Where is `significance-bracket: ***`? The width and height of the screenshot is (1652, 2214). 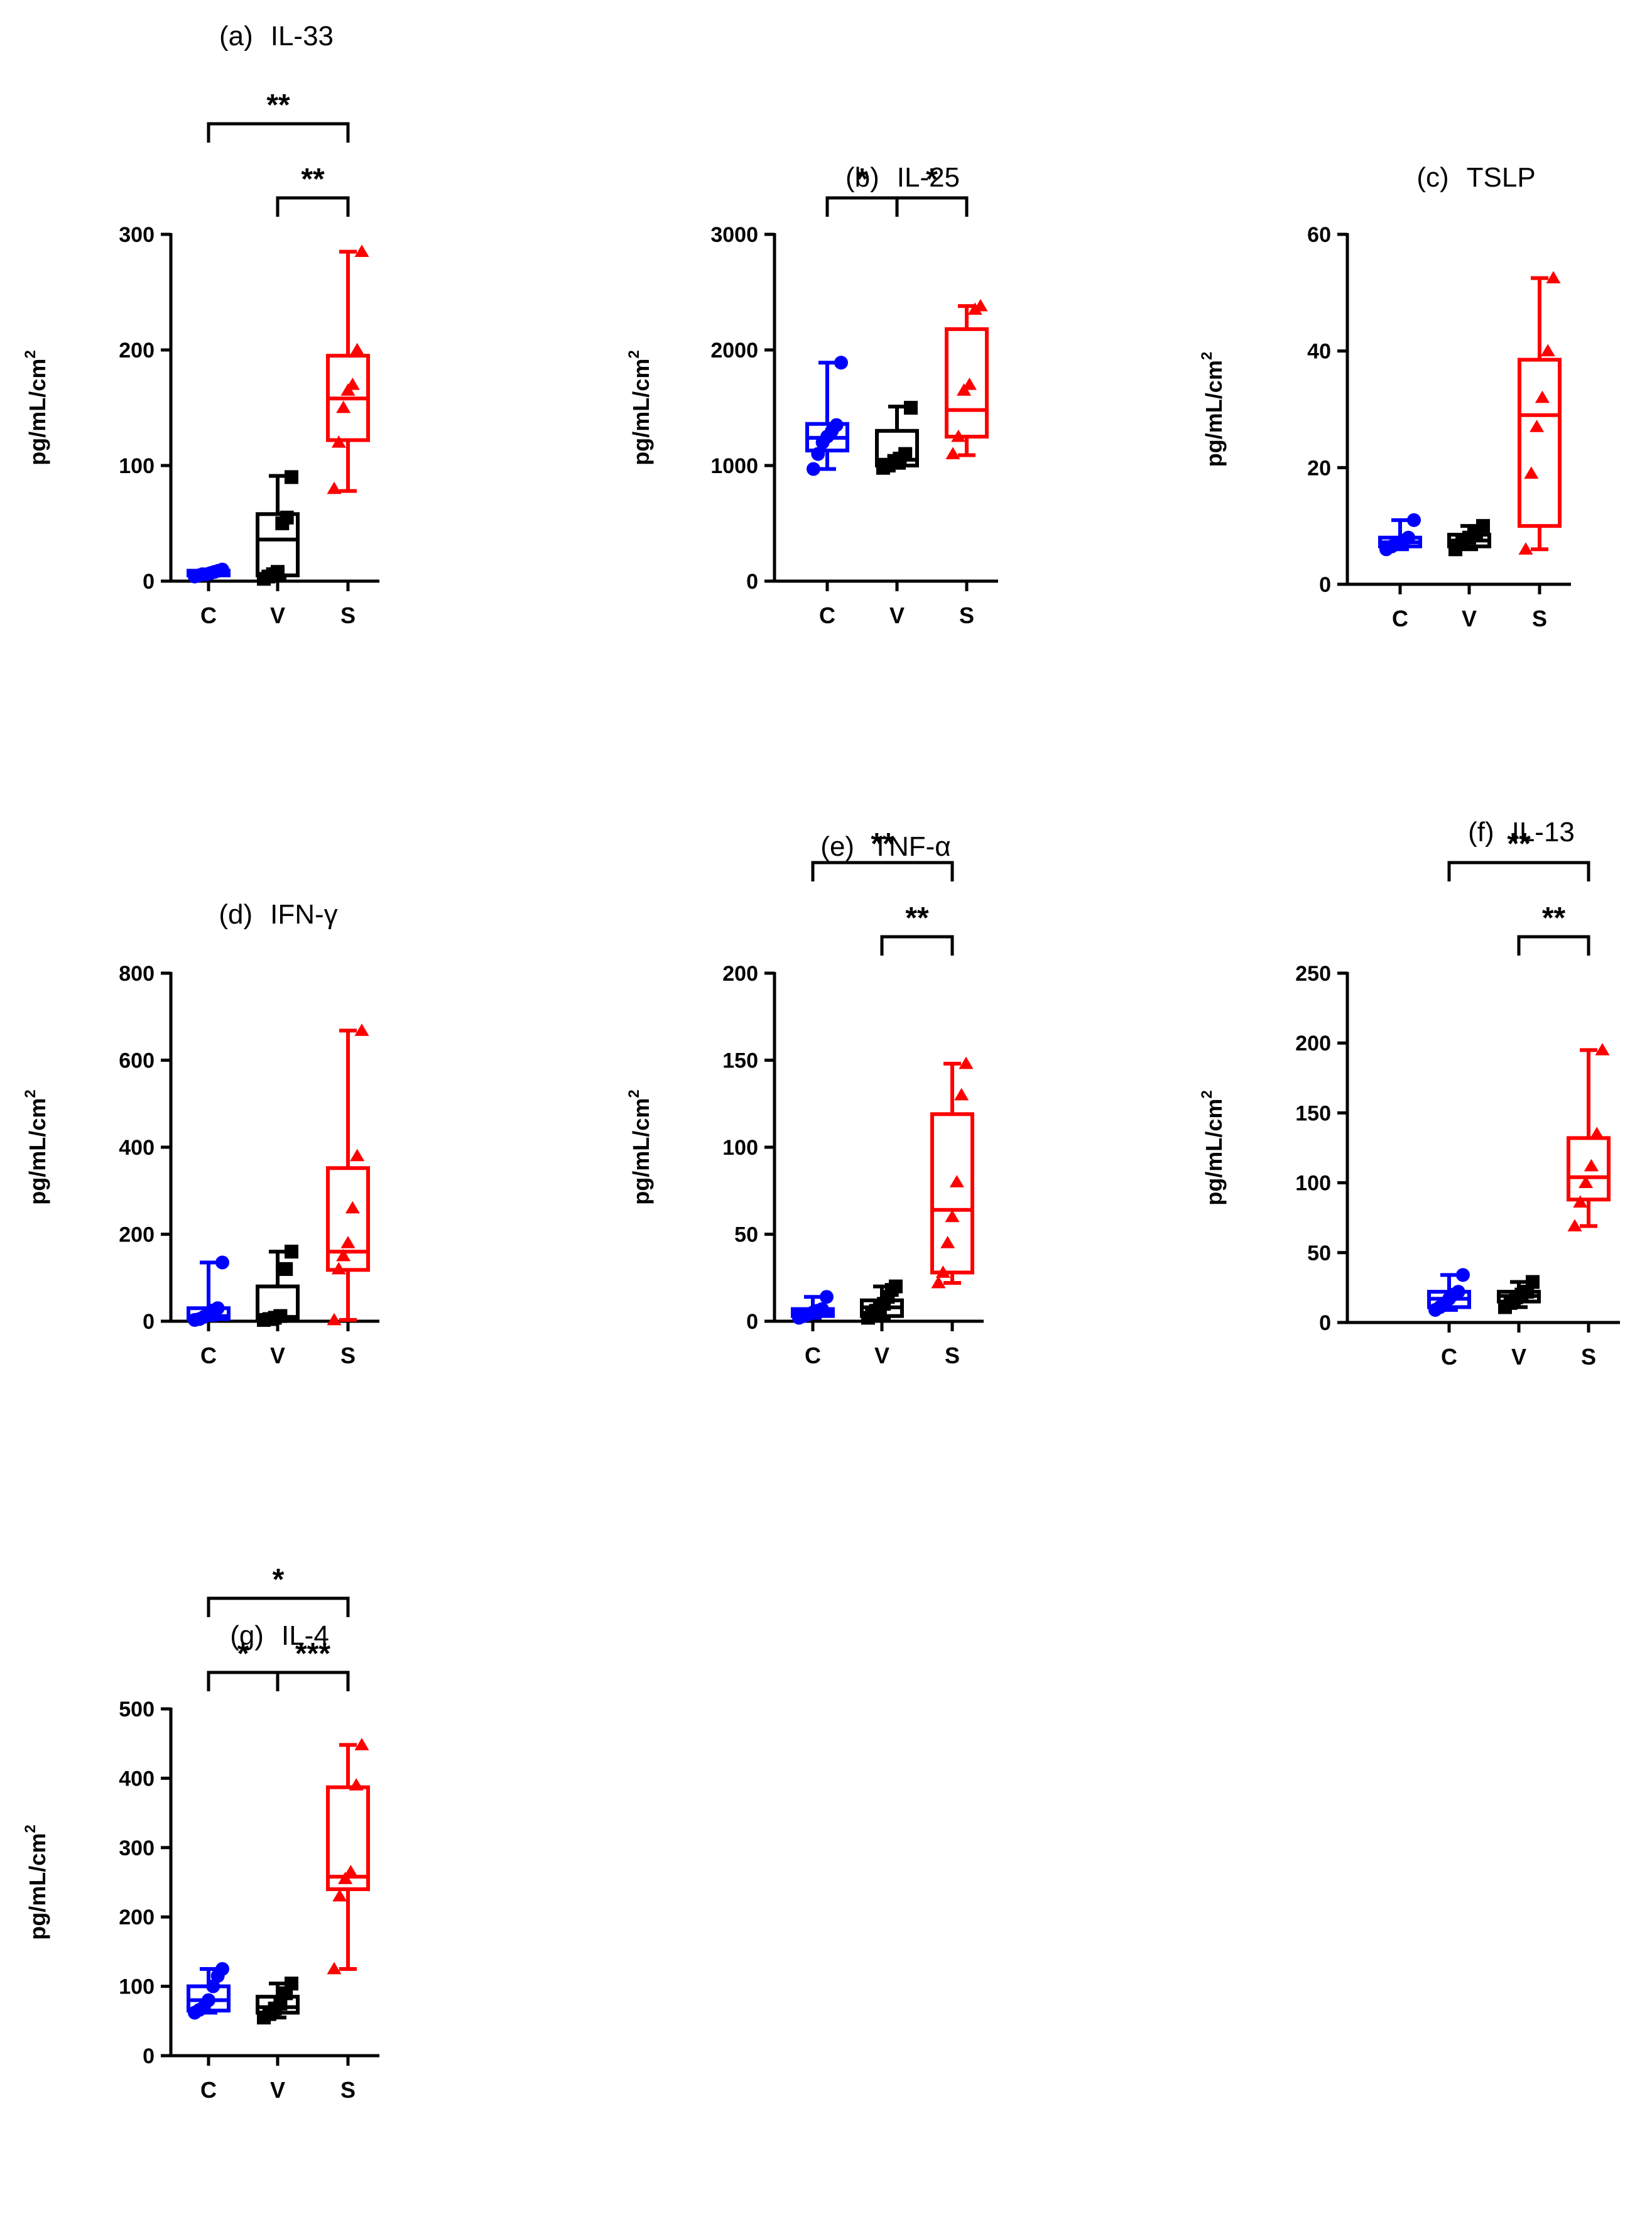 significance-bracket: *** is located at coordinates (313, 1664).